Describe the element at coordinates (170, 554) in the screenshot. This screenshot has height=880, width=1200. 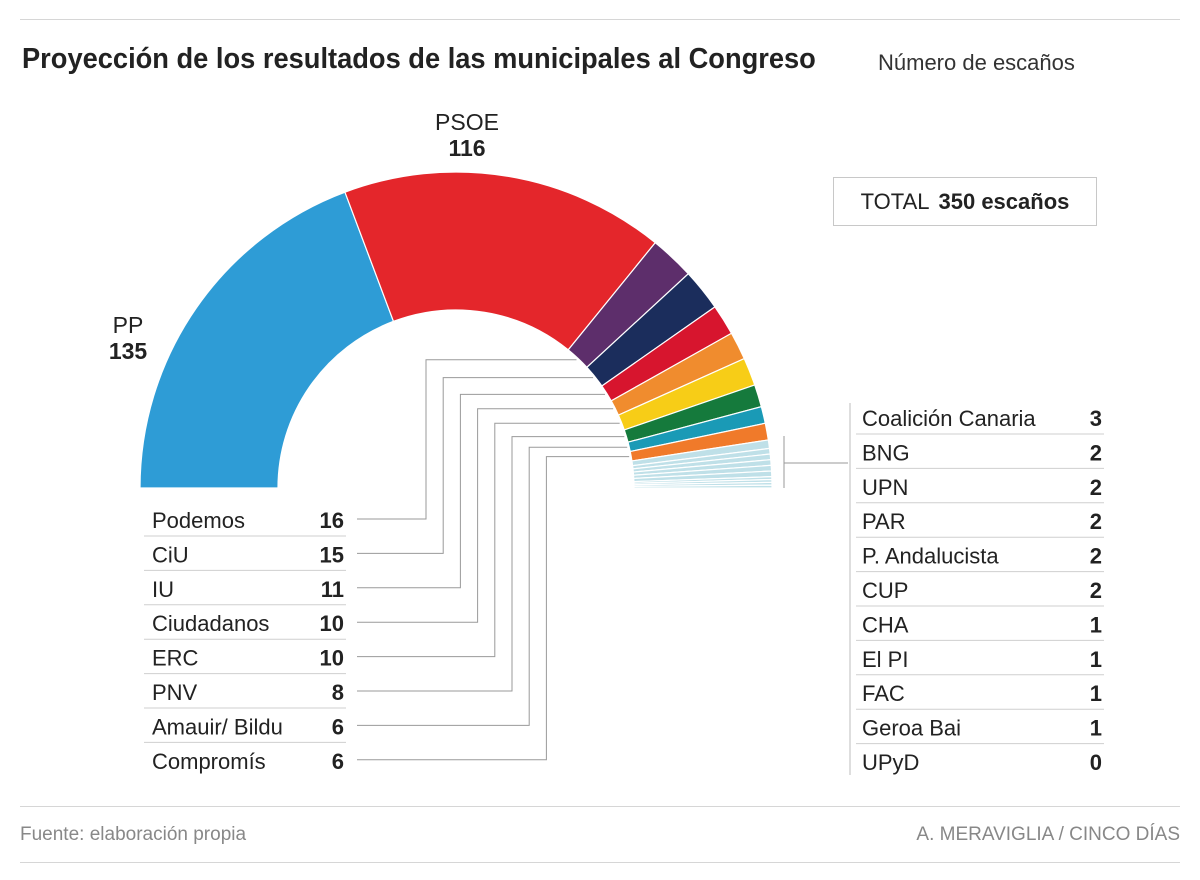
I see `left-list-label-ciu: CiU` at that location.